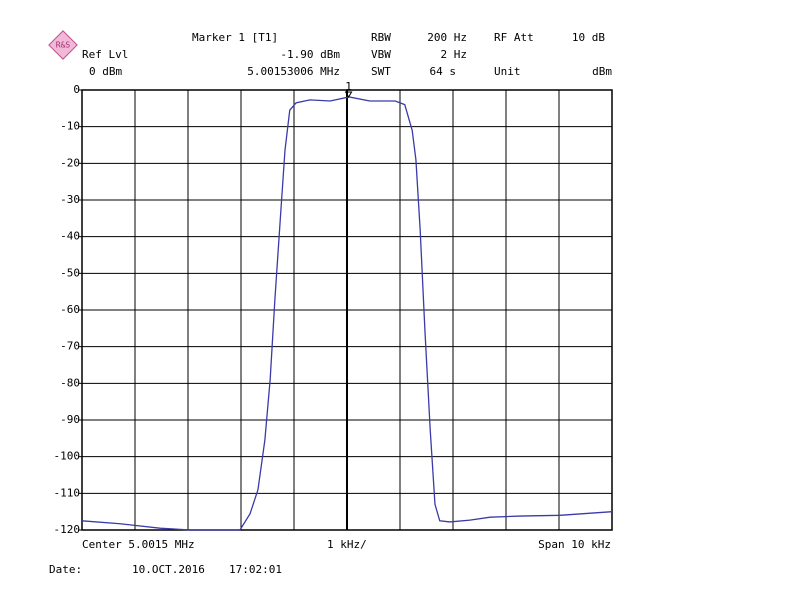  Describe the element at coordinates (105, 54) in the screenshot. I see `ref-level-label: Ref Lvl` at that location.